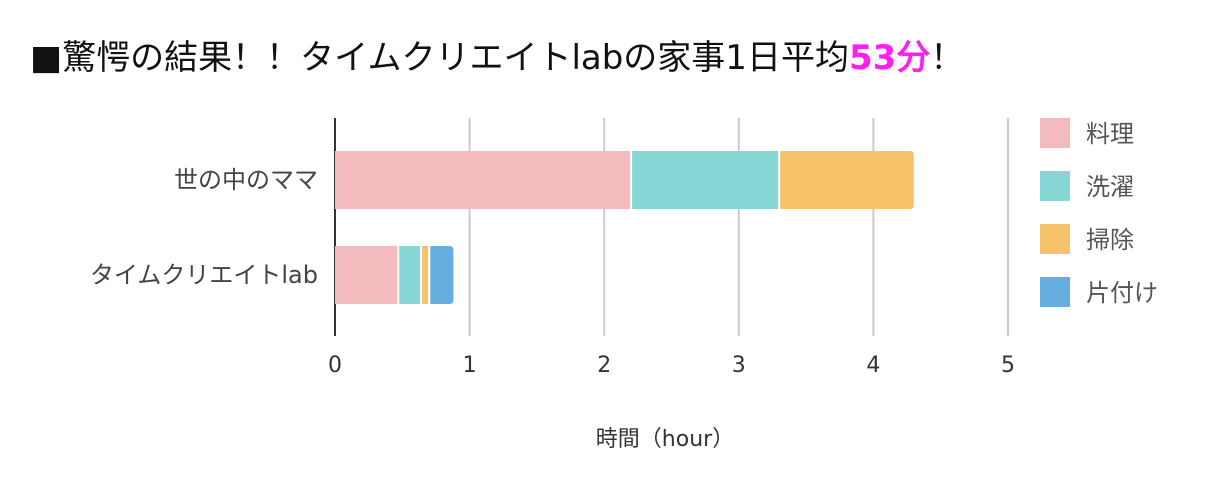  I want to click on legend-label: 洗濯, so click(1110, 187).